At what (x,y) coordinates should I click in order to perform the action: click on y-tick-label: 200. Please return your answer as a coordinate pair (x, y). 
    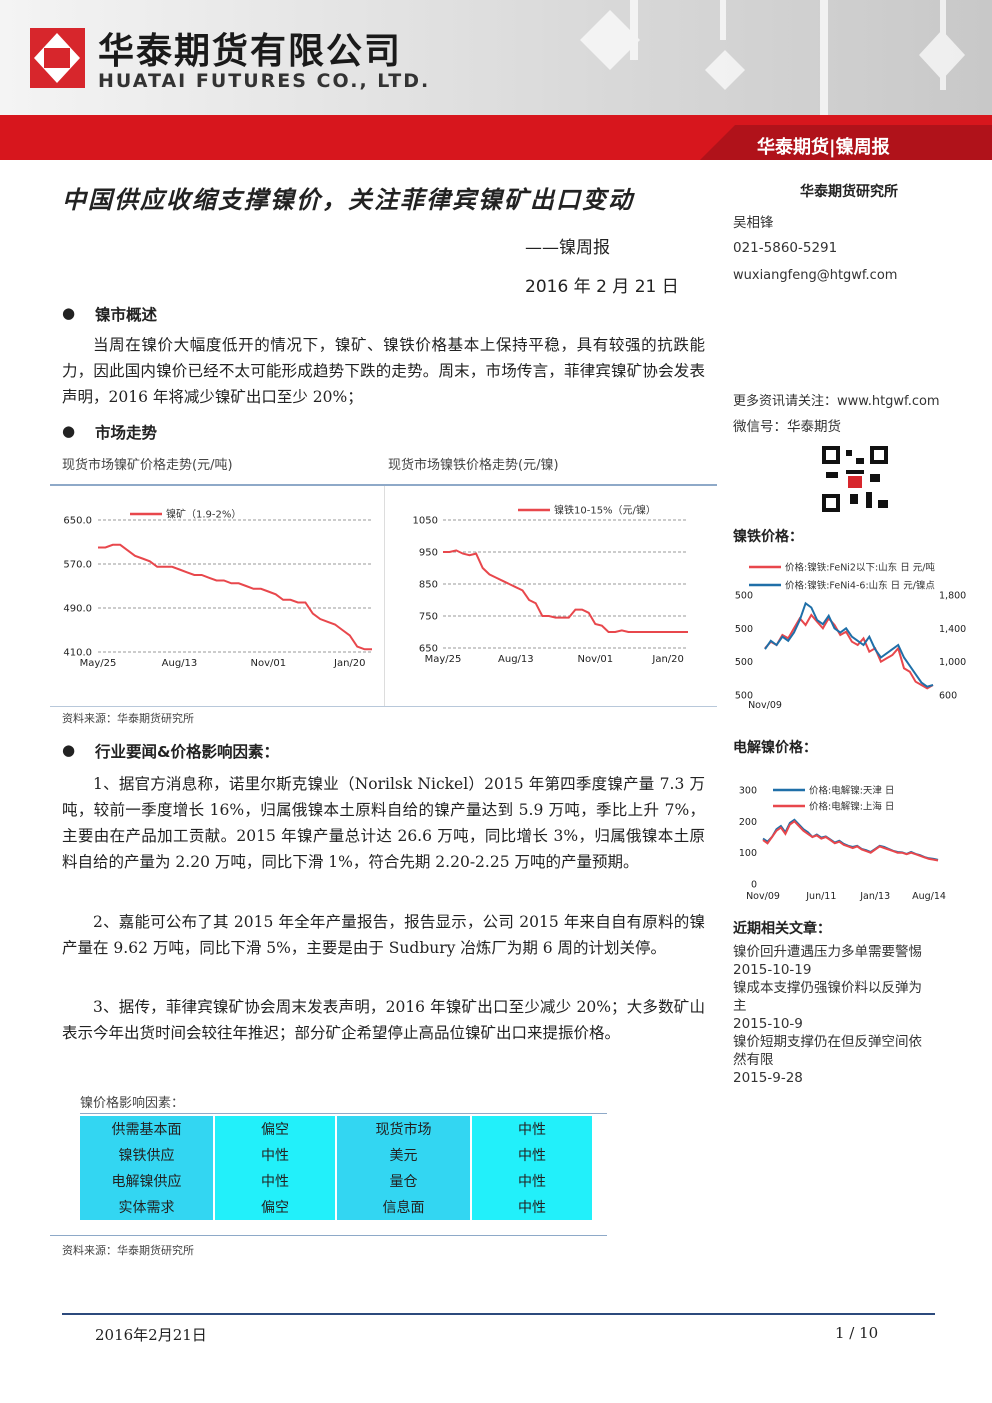
    Looking at the image, I should click on (748, 822).